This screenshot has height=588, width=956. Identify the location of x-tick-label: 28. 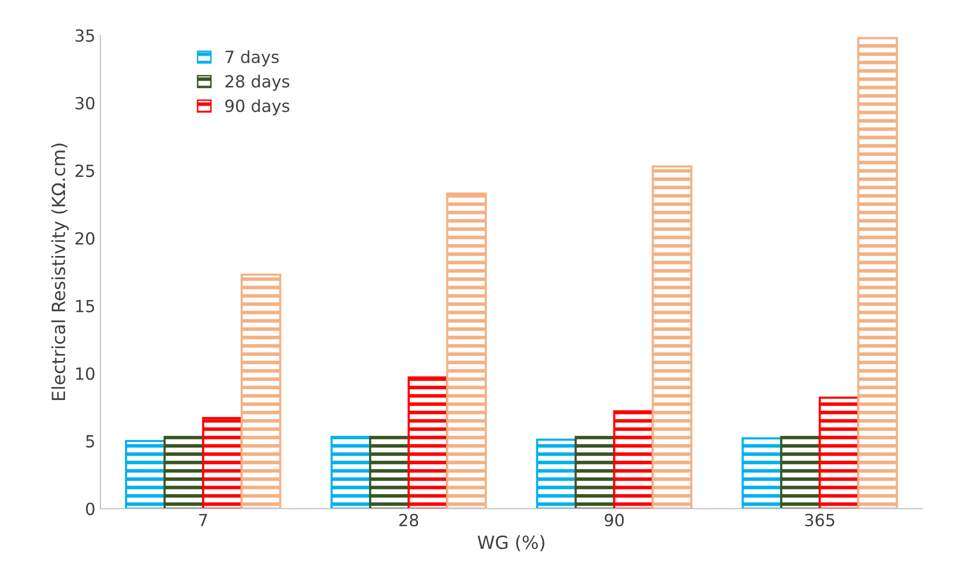
(408, 520).